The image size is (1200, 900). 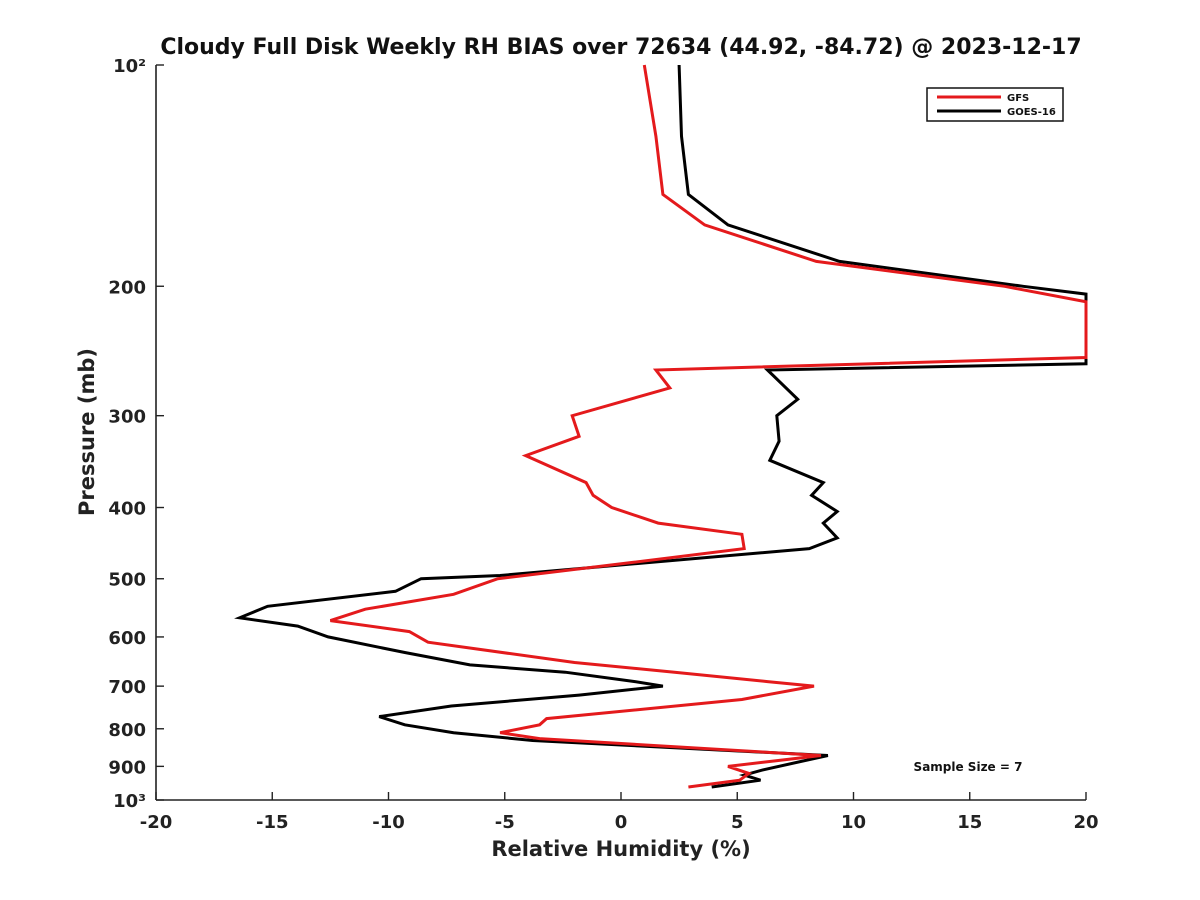 I want to click on x-axis-ticks: -20 -15 -10 -5 0 5 10 15 20, so click(x=619, y=812).